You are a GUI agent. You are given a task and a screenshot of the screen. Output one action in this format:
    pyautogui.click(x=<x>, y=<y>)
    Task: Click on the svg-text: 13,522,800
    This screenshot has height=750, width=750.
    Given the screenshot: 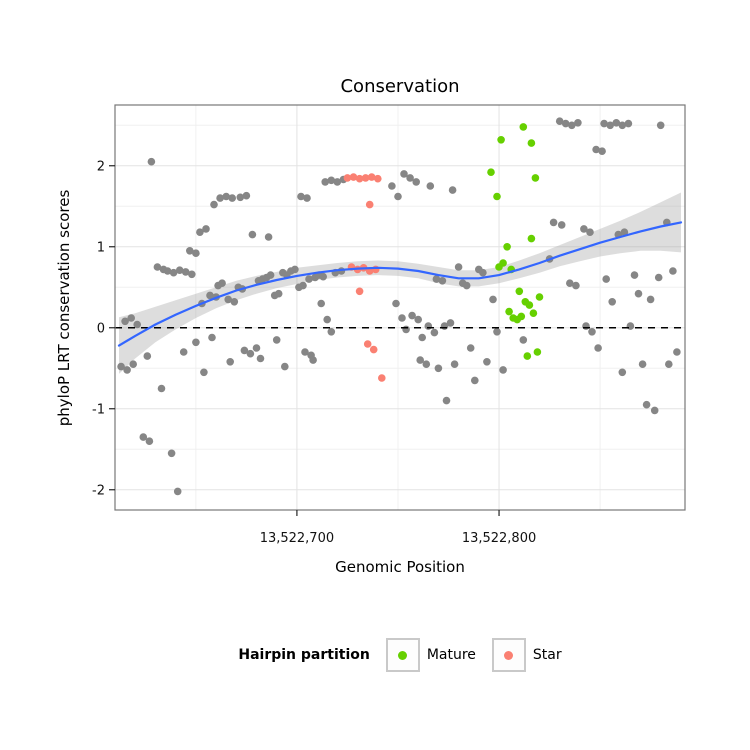 What is the action you would take?
    pyautogui.click(x=499, y=538)
    